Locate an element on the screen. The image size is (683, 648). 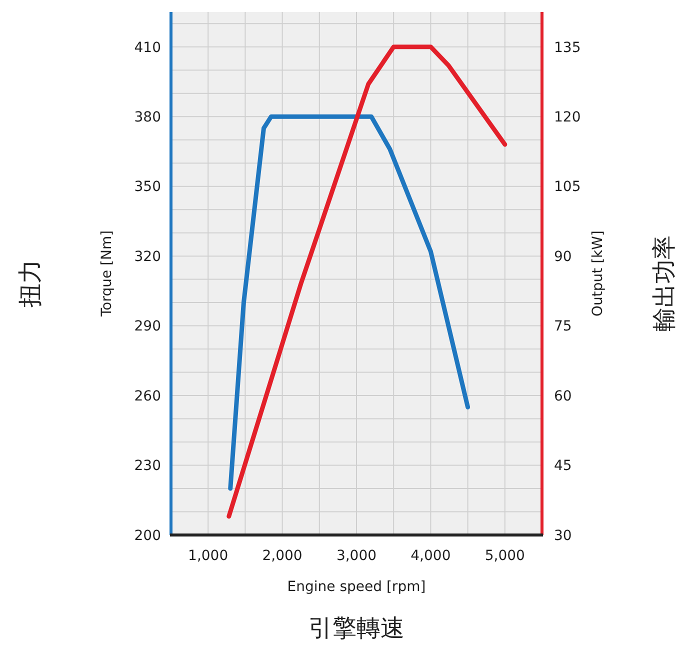
text: 扭力 is located at coordinates (30, 284).